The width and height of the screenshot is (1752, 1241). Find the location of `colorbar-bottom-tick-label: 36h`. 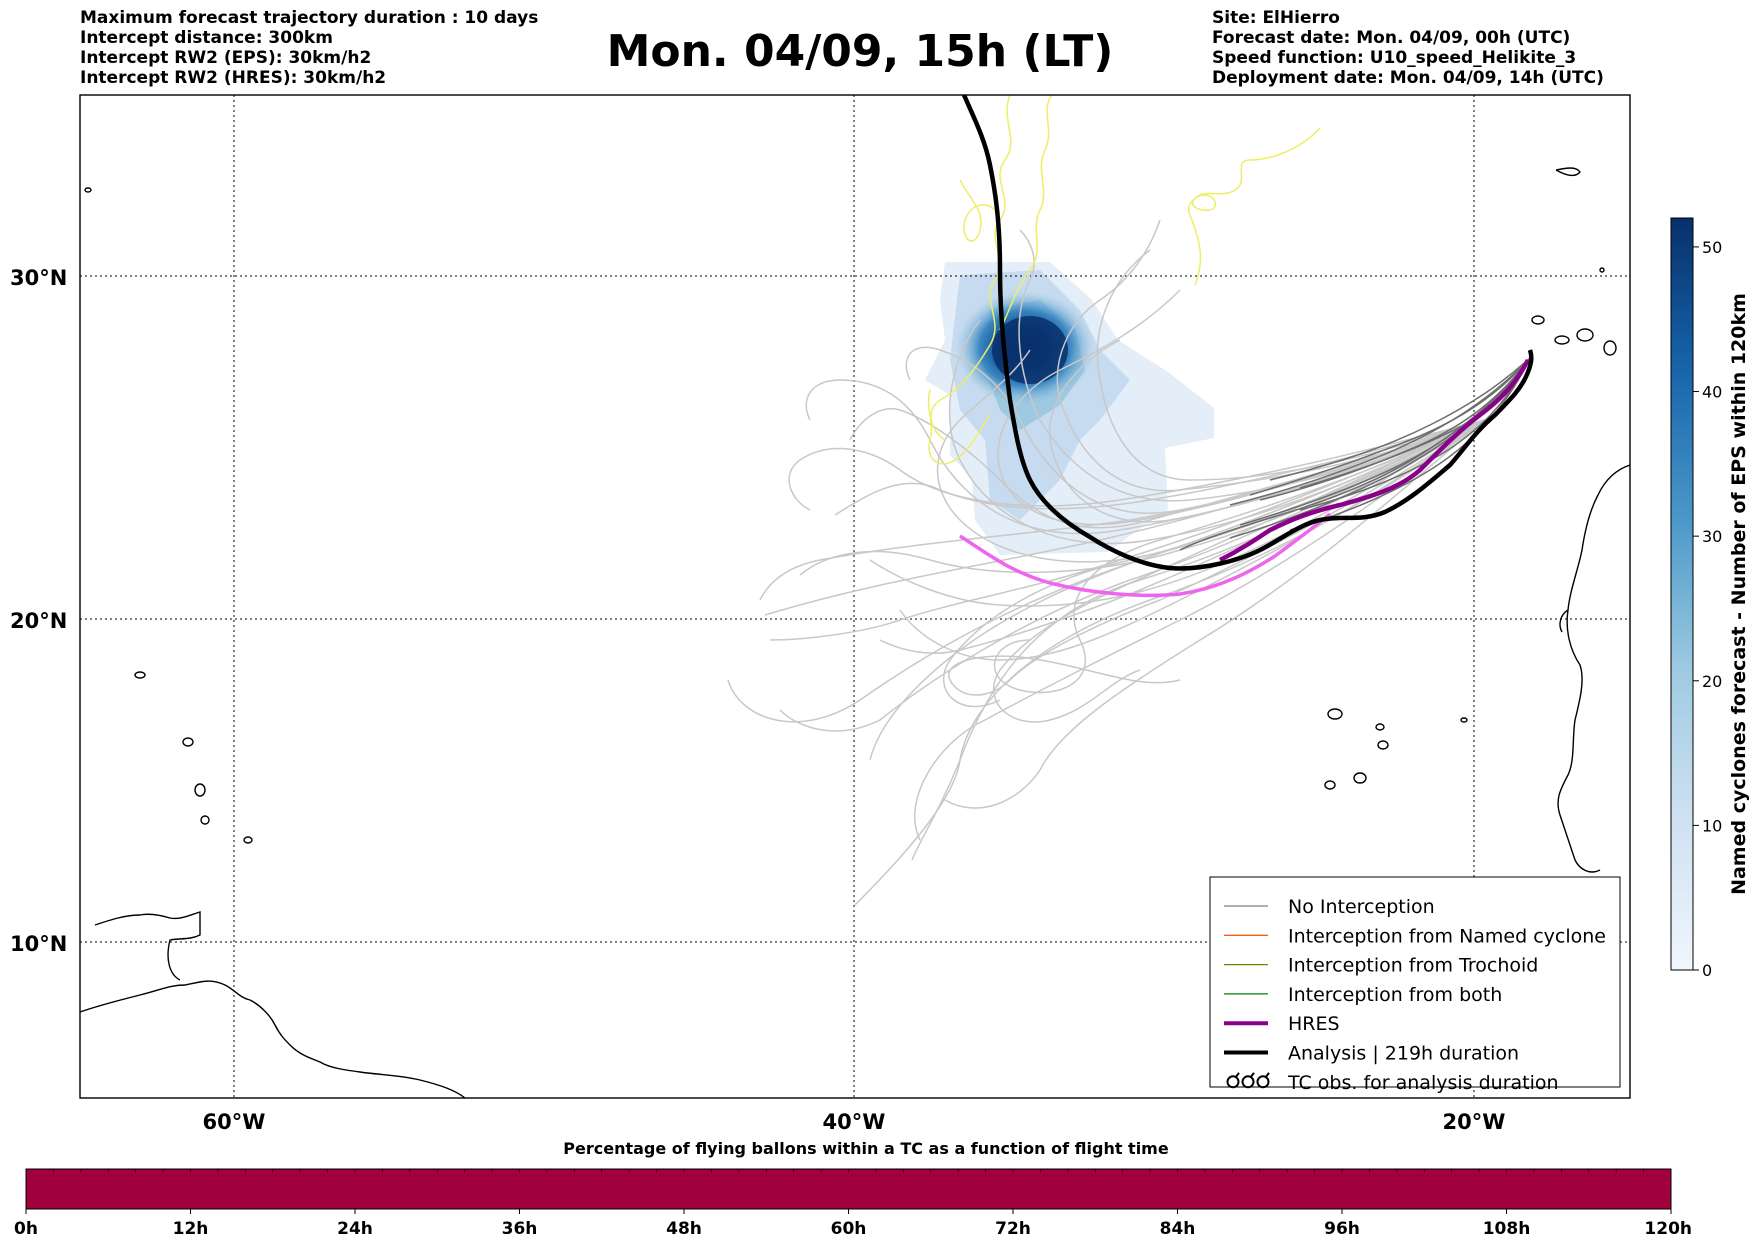

colorbar-bottom-tick-label: 36h is located at coordinates (520, 1229).